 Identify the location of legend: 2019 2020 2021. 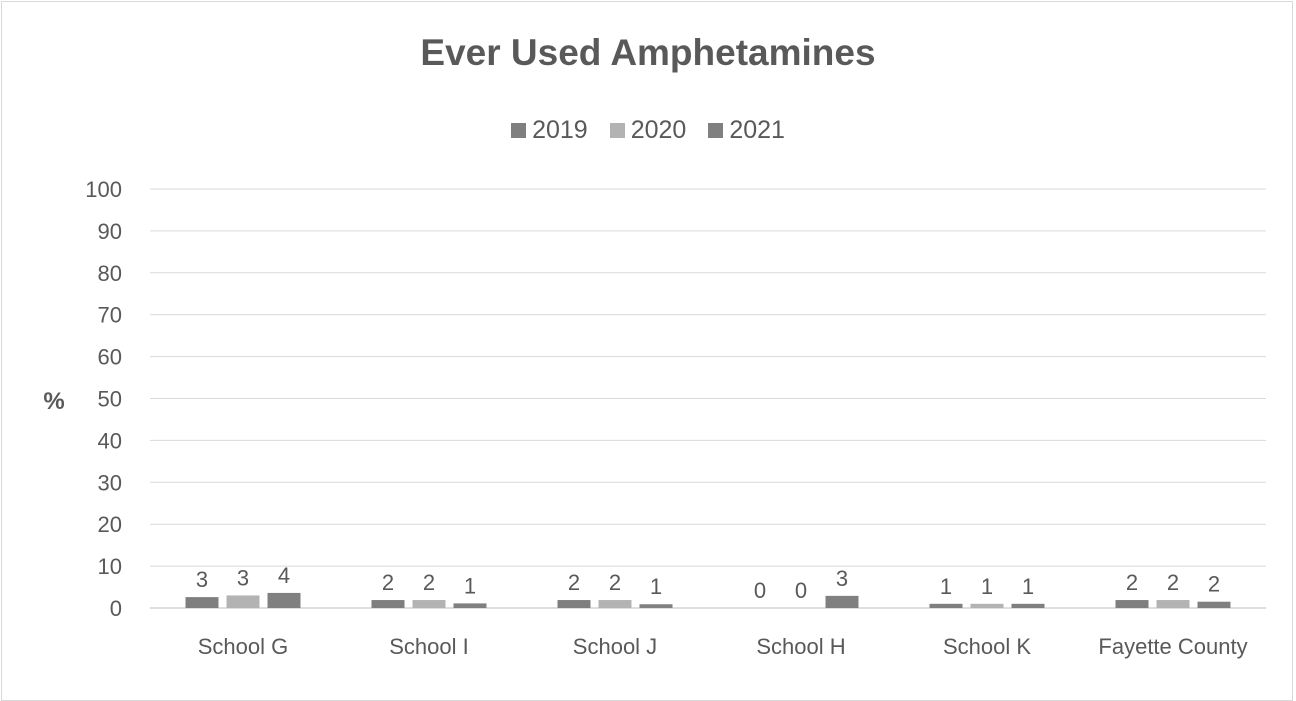
(648, 130).